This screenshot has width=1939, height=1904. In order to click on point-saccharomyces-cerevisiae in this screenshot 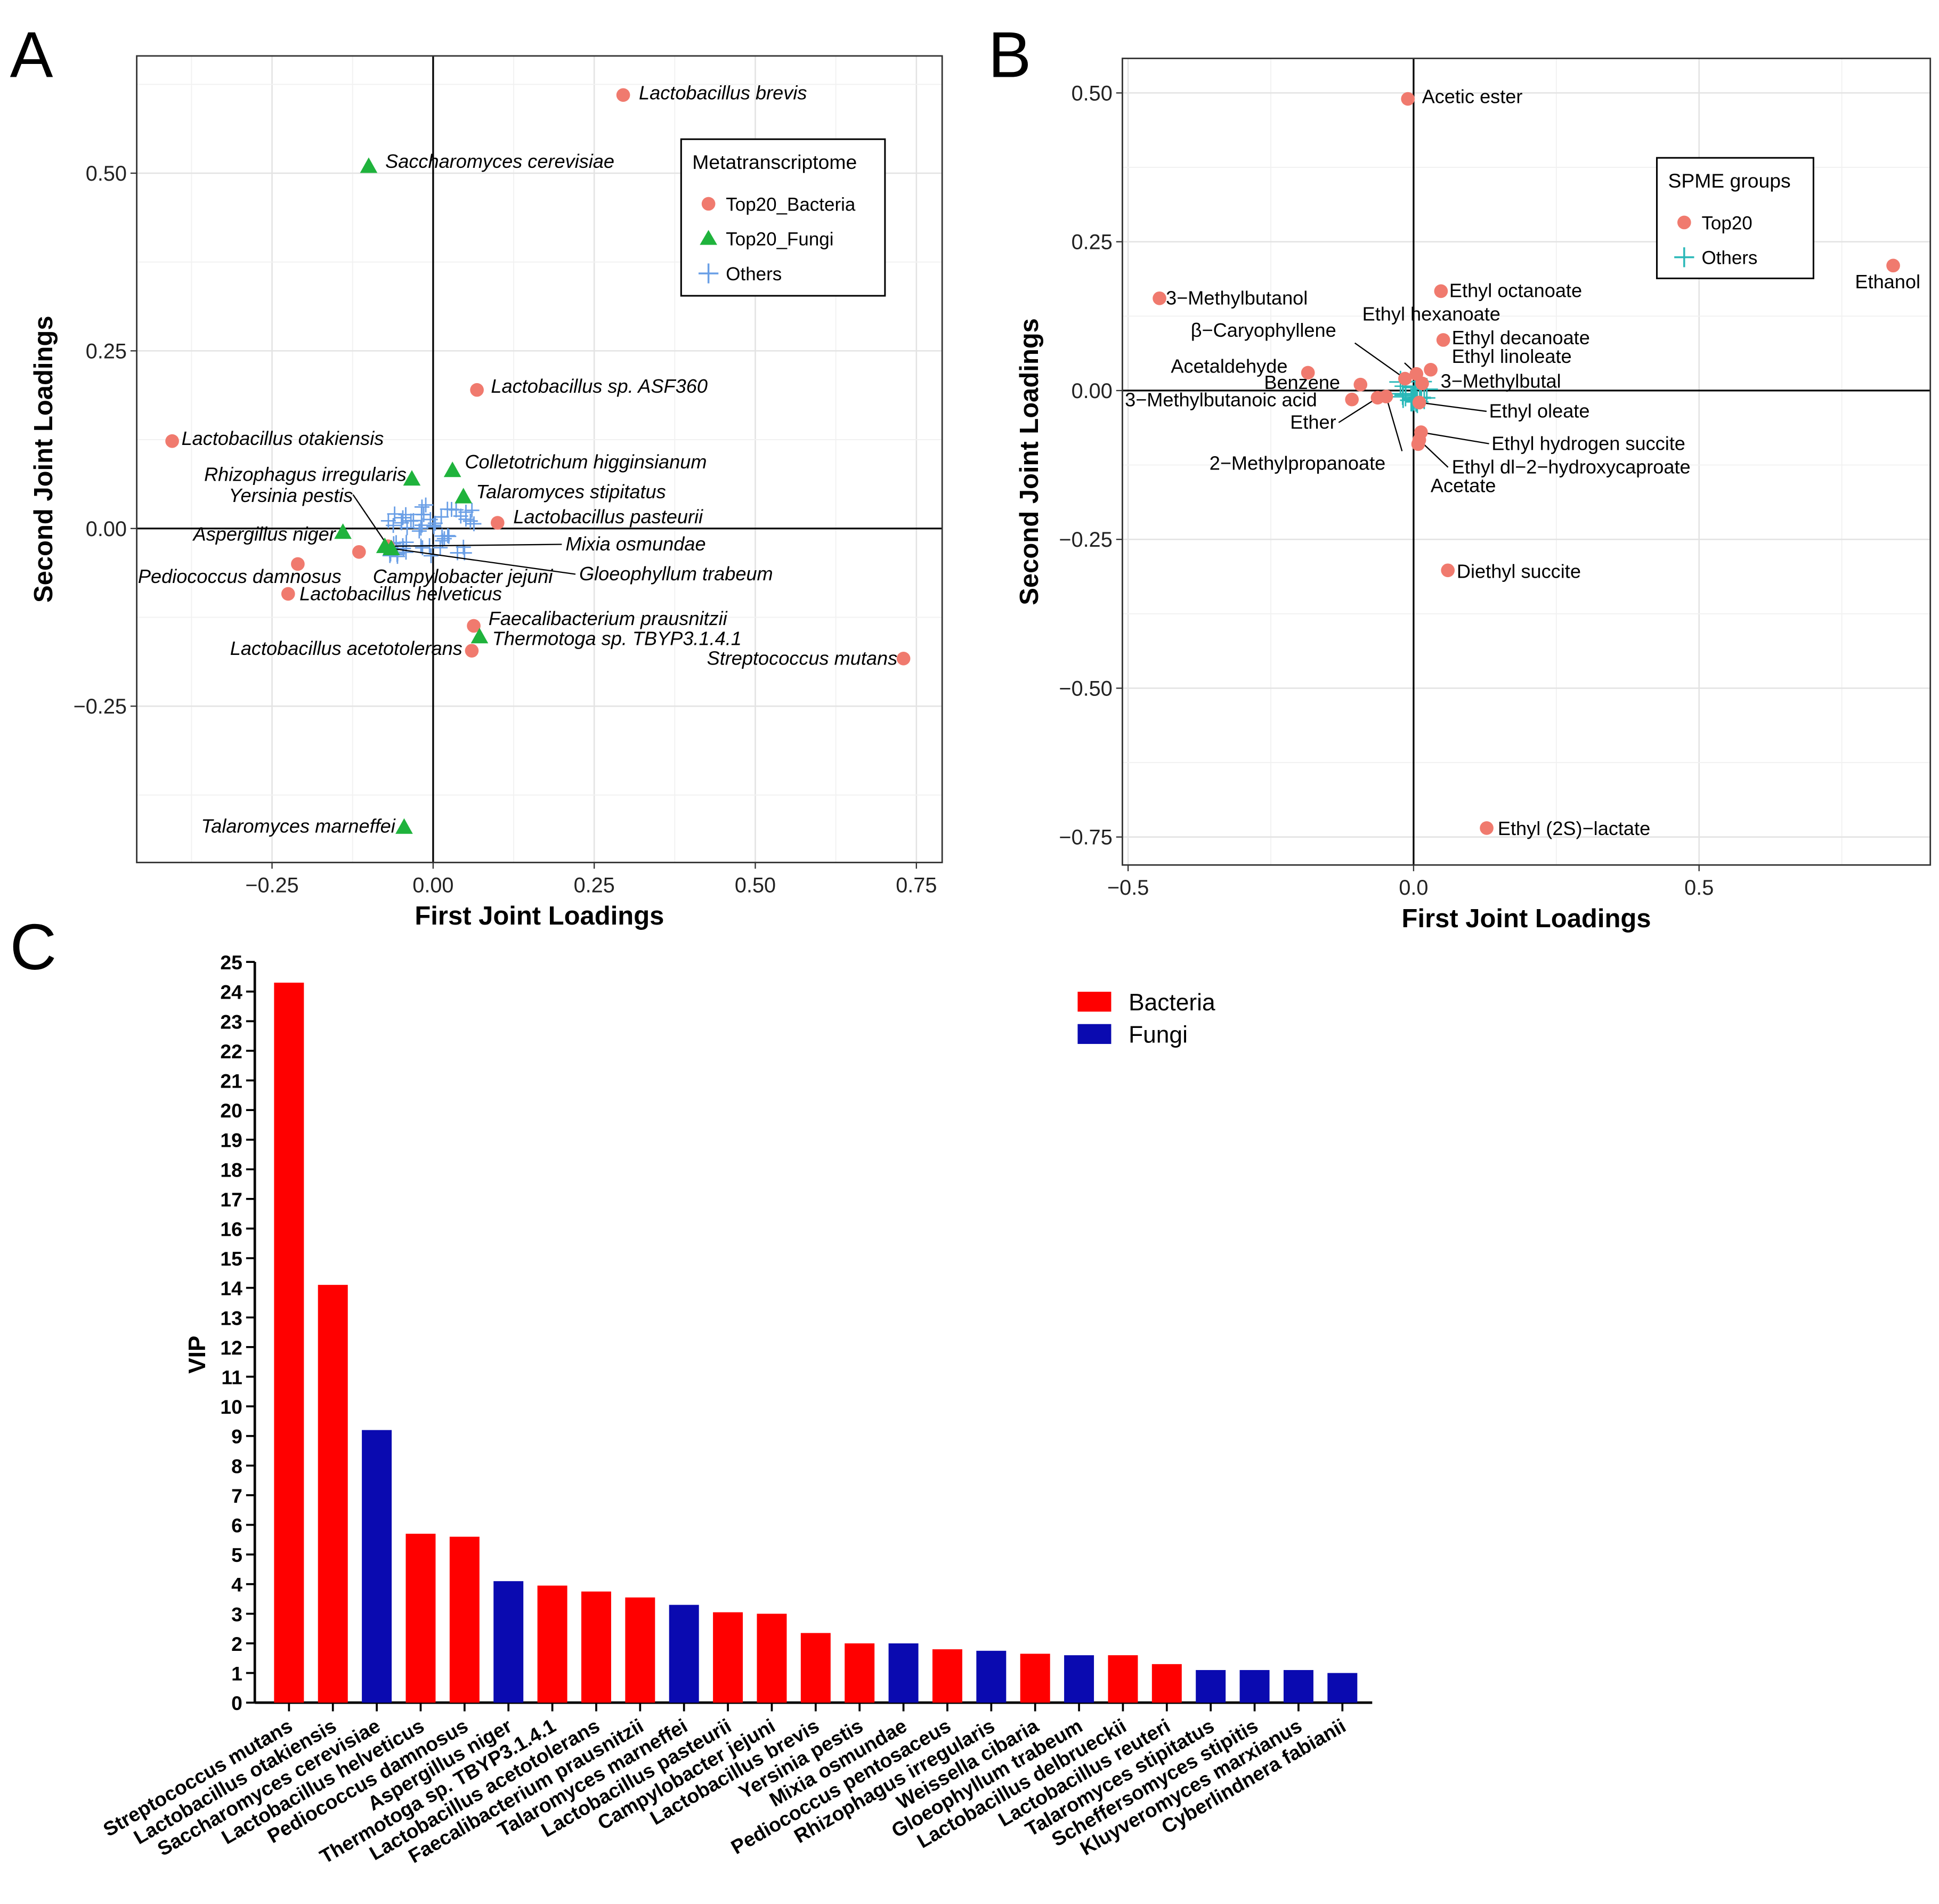, I will do `click(369, 165)`.